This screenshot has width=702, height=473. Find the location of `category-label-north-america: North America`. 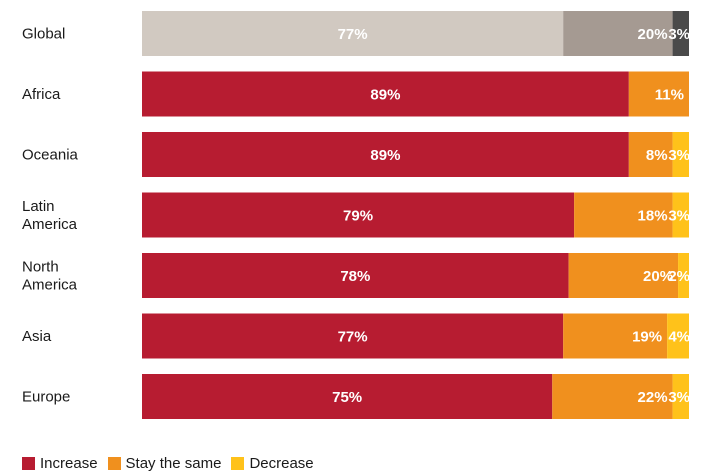

category-label-north-america: North America is located at coordinates (50, 276).